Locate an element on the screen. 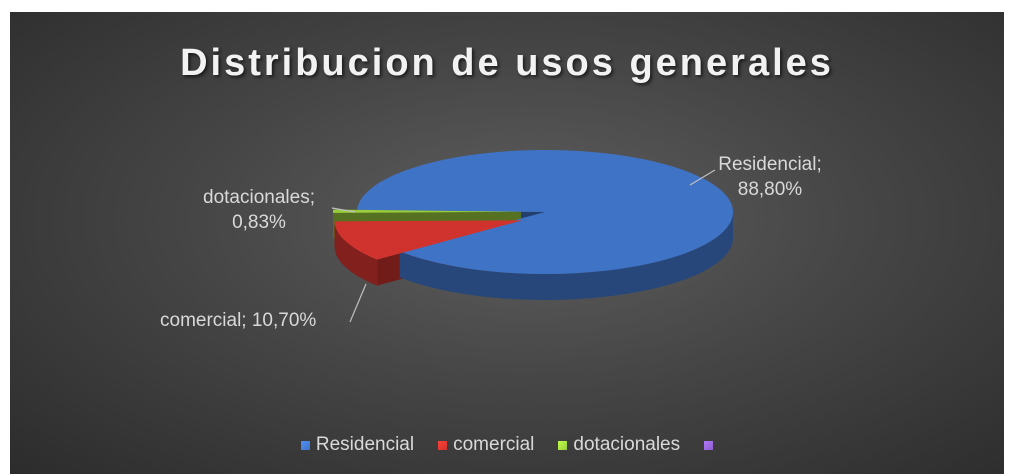  chart-title: Distribucion de usos generales is located at coordinates (507, 63).